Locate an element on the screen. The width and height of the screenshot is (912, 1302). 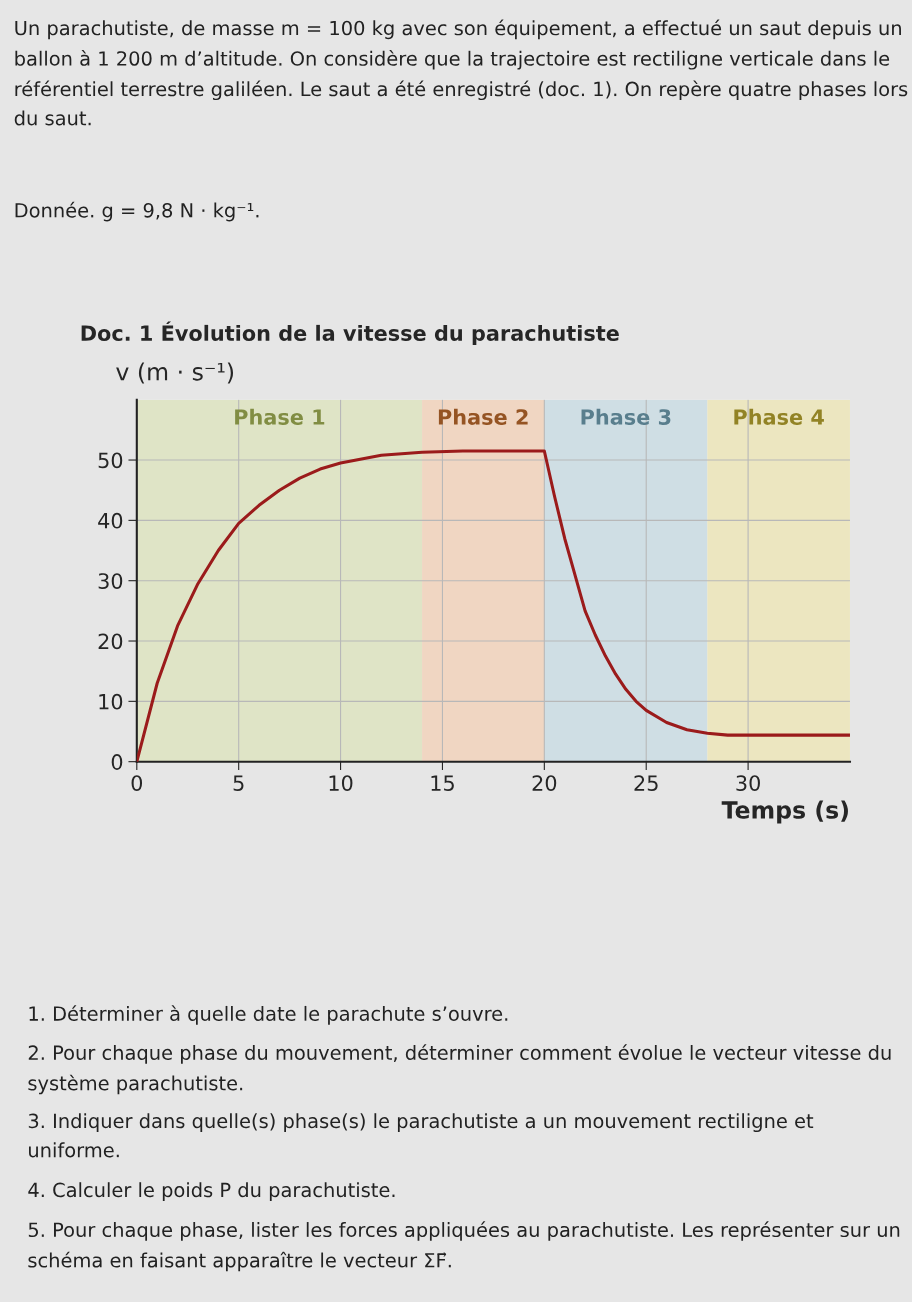
text: Un parachutiste, de masse m = 100 kg avec son équipement, a effectué un saut depuis un ballon à 1 200 m d’altitude. On considère que la trajectoire est rectiligne verticale dans le référentiel terrestre galiléen. Le saut a été enregistré (doc. 1). On repère quatre phases lors du saut. is located at coordinates (461, 72).